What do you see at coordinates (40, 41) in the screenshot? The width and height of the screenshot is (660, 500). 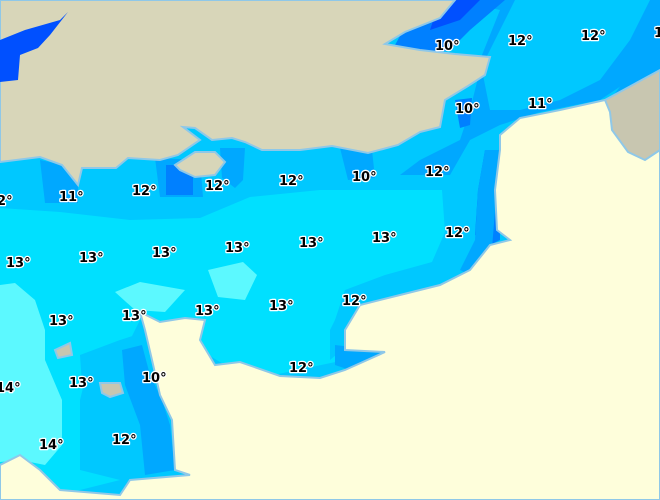 I see `estuary-severn` at bounding box center [40, 41].